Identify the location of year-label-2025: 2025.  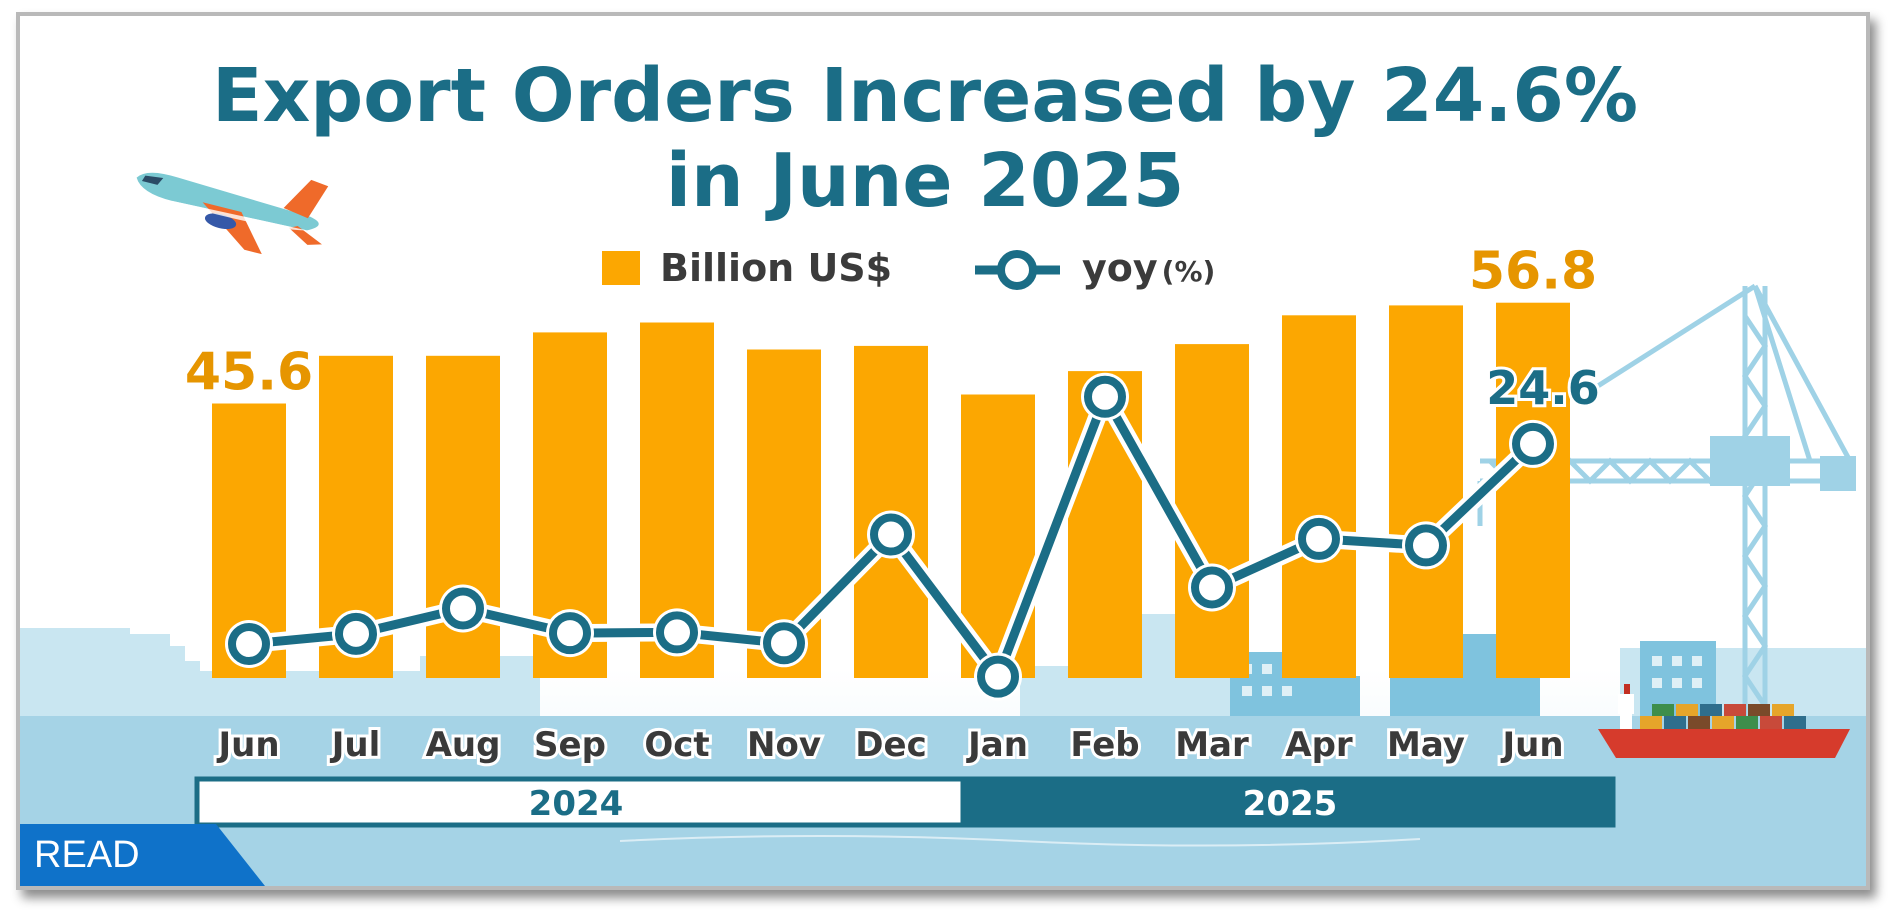
(1290, 804).